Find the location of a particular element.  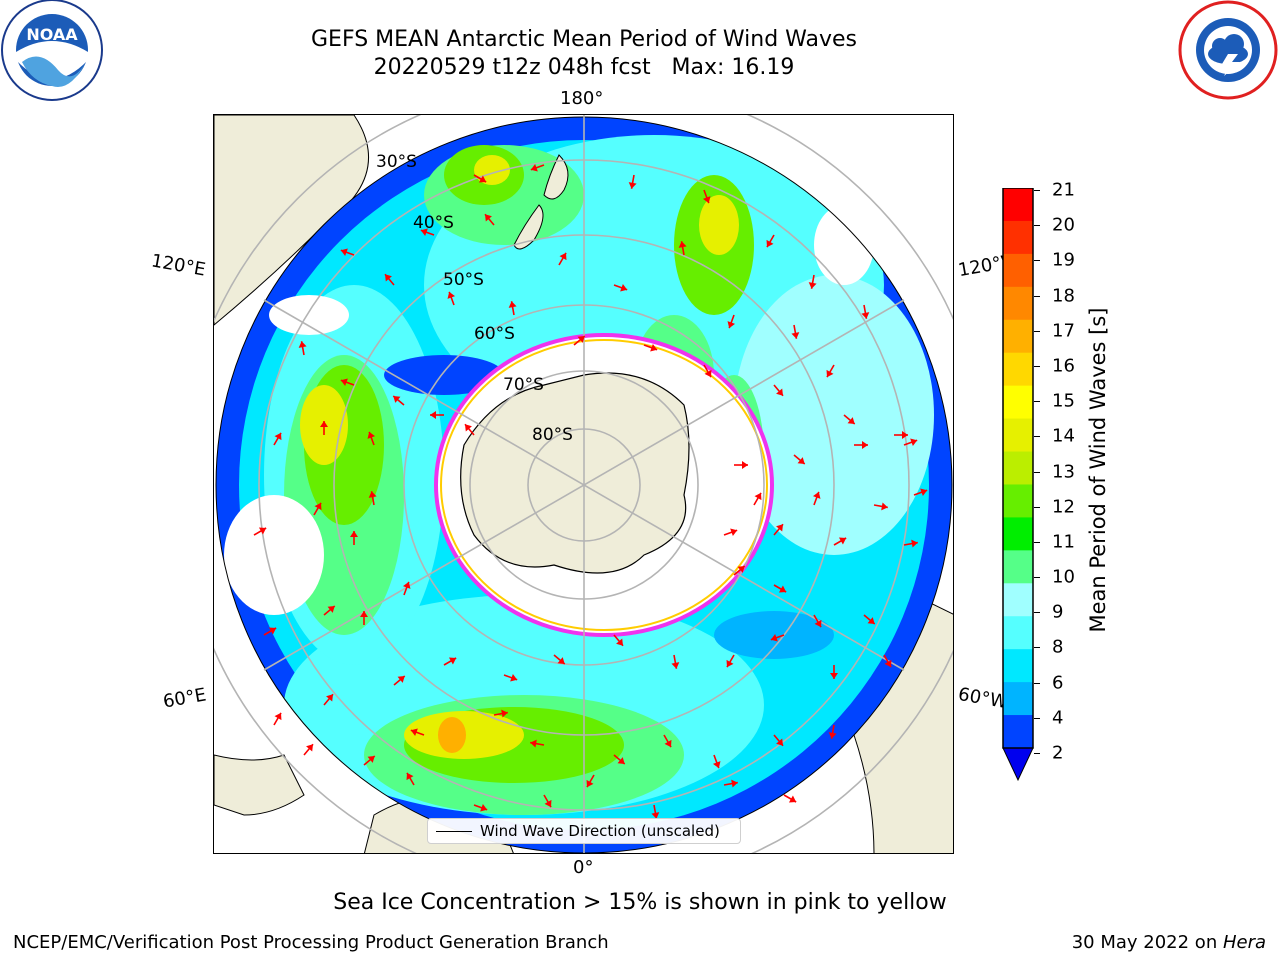

nws-logo is located at coordinates (1228, 52).